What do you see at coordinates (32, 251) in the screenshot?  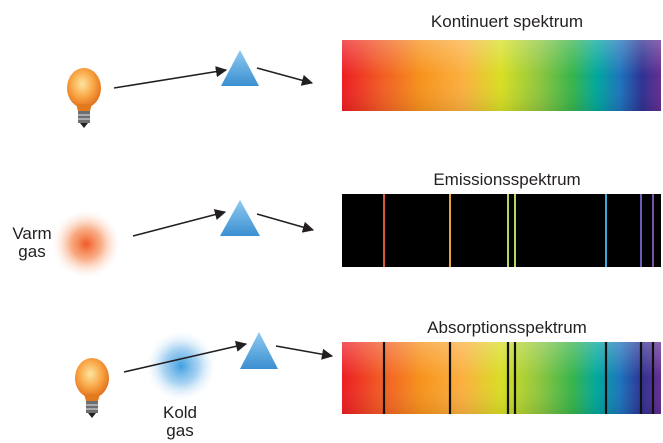 I see `warm-gas-label-line2: gas` at bounding box center [32, 251].